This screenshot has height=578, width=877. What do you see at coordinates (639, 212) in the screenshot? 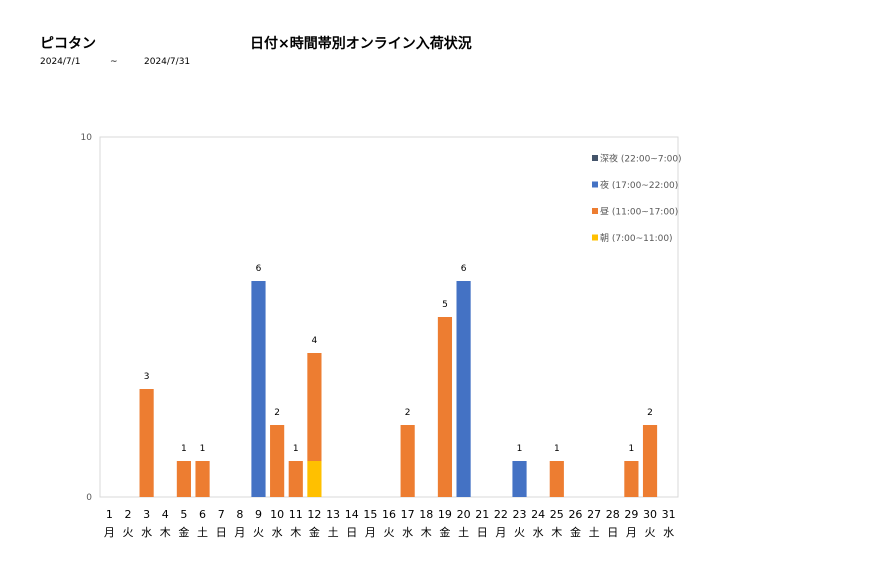
I see `legend-label: 昼 (11:00~17:00)` at bounding box center [639, 212].